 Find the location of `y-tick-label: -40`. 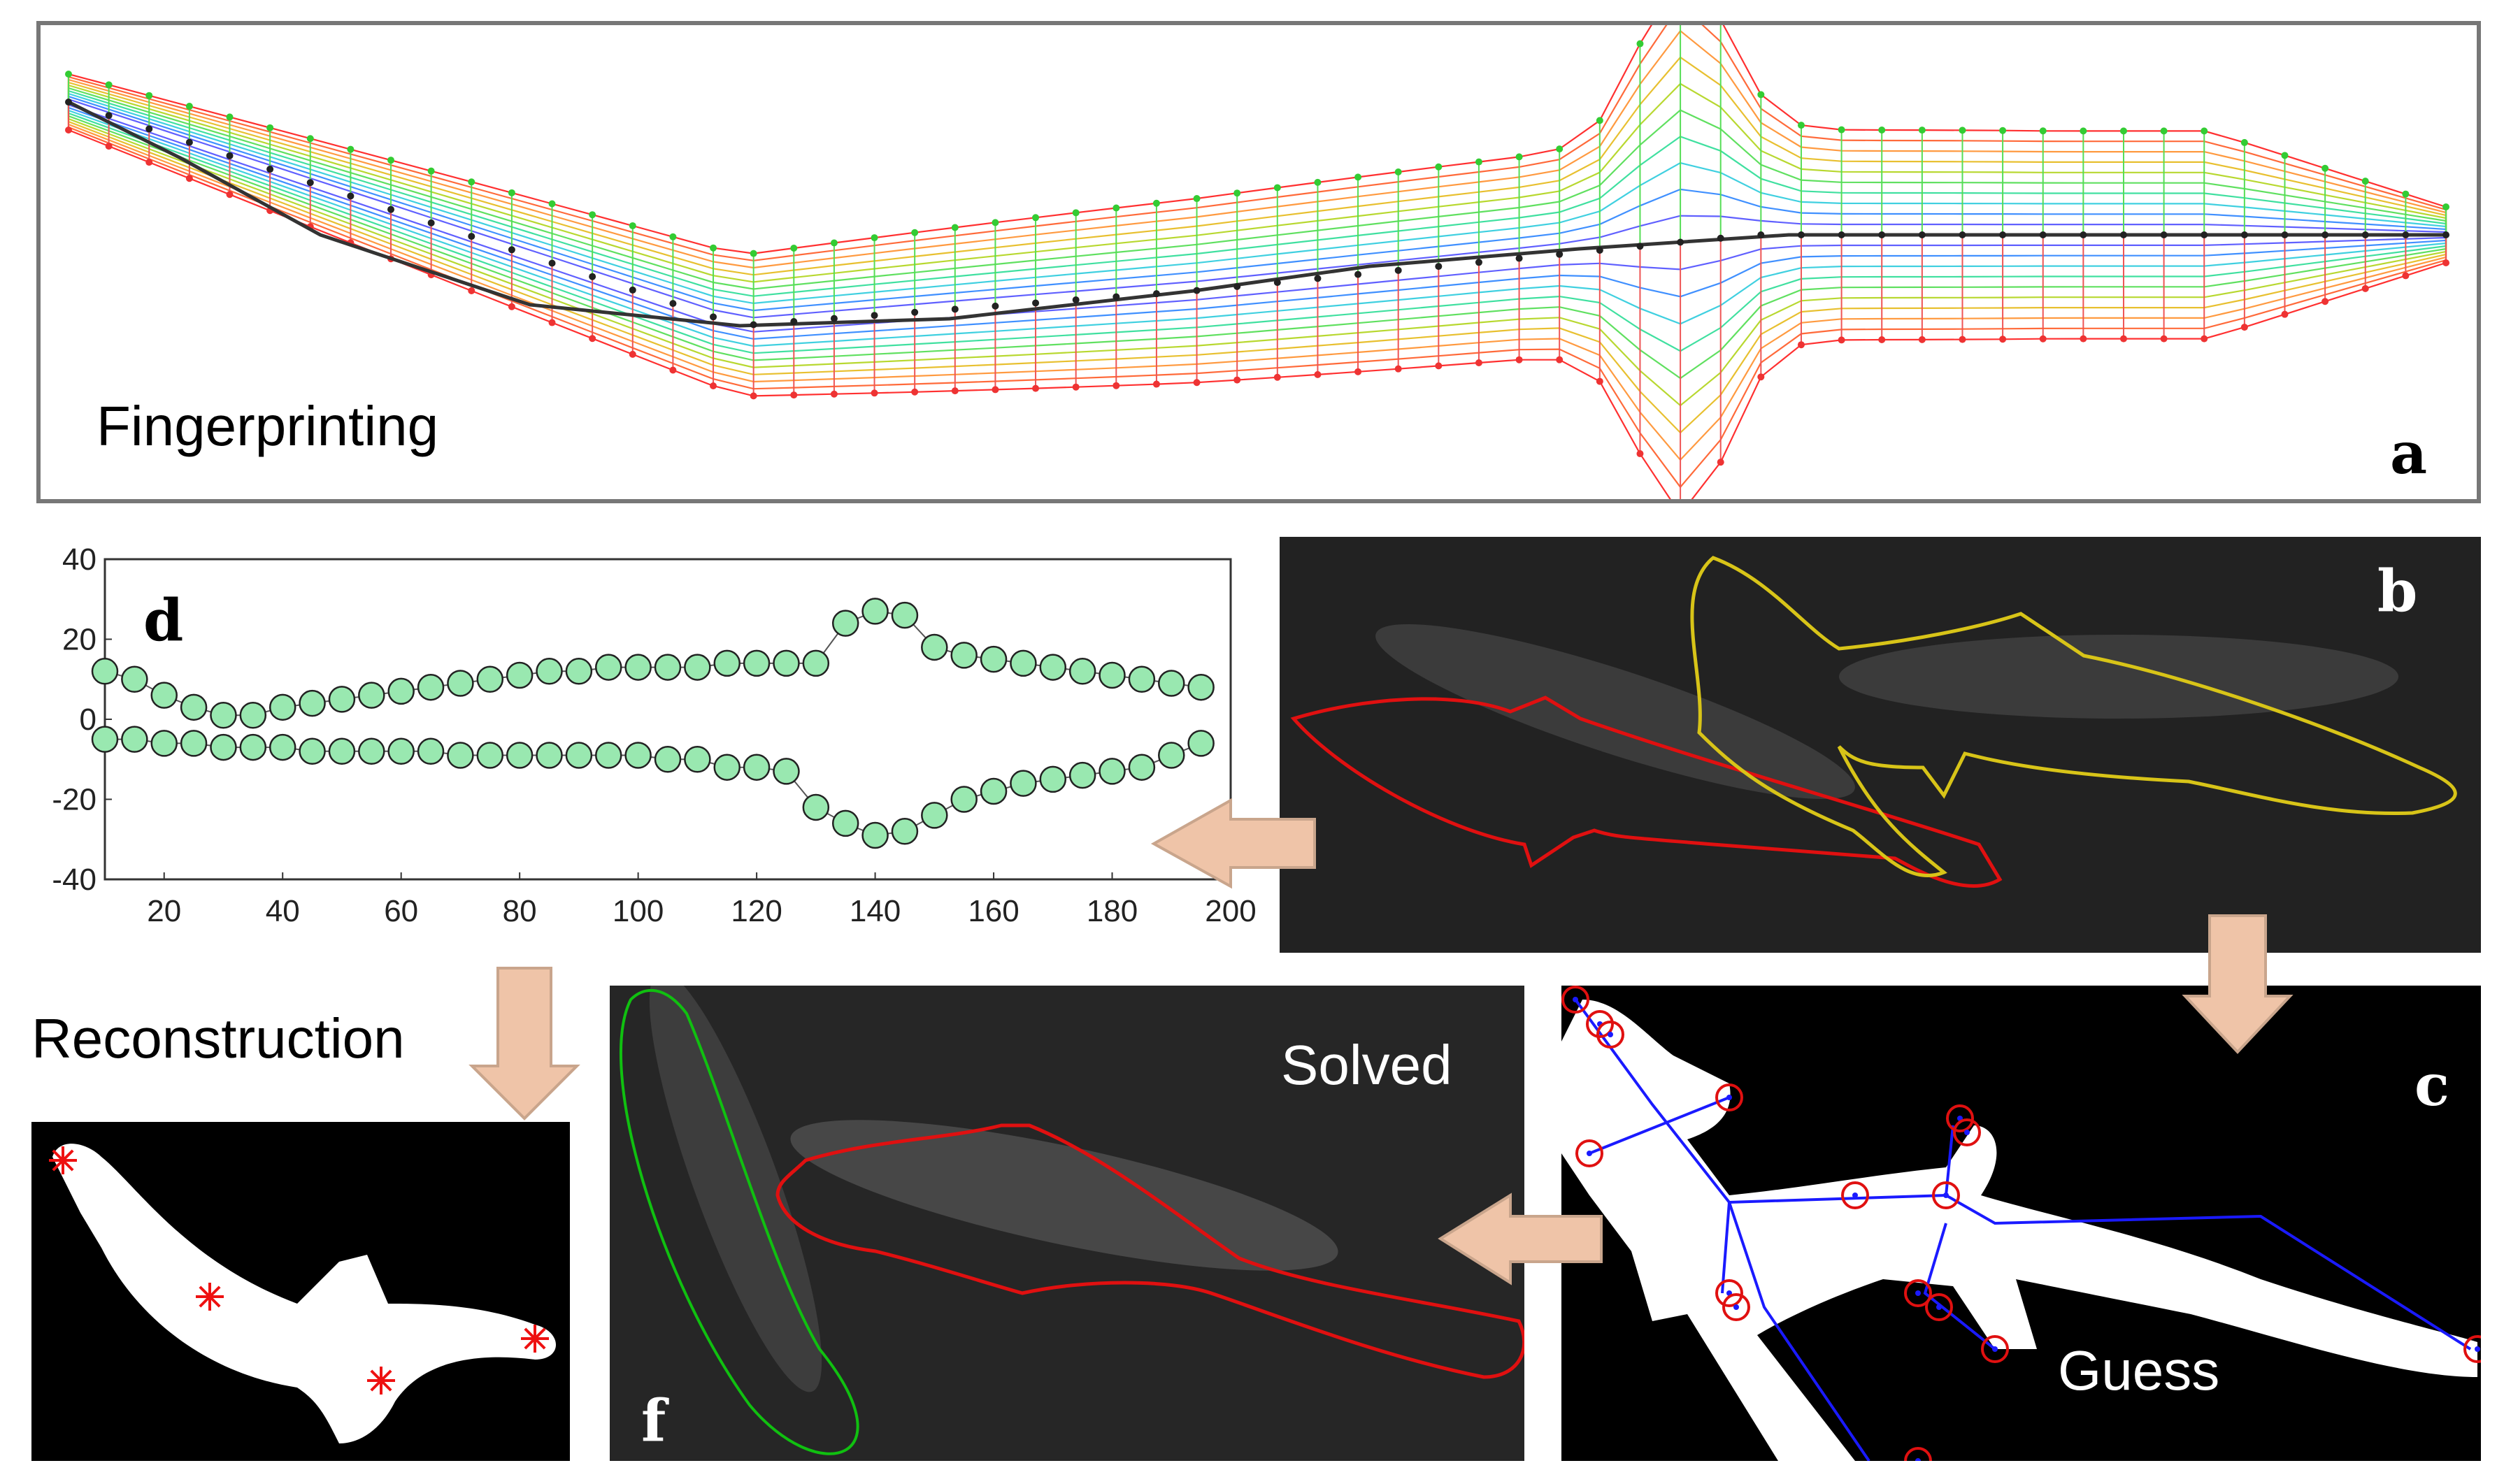

y-tick-label: -40 is located at coordinates (74, 880).